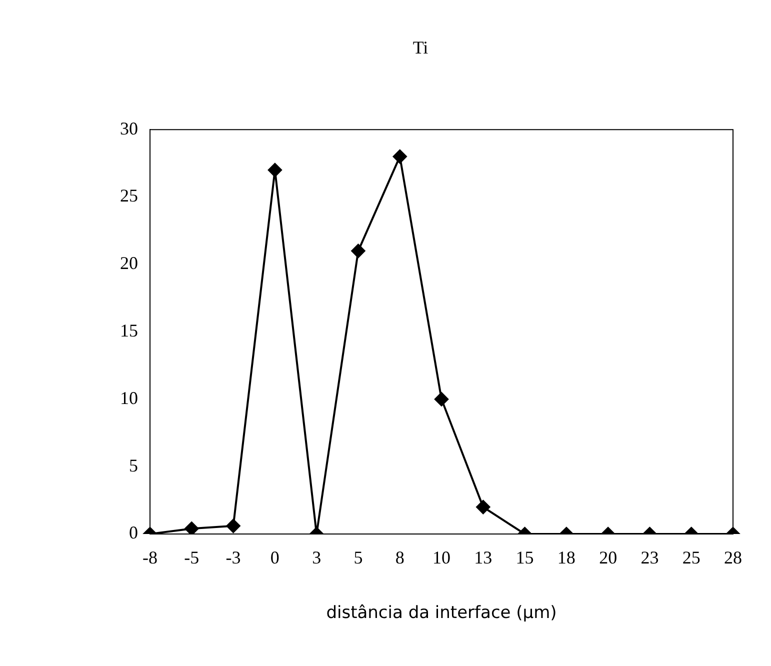  What do you see at coordinates (133, 465) in the screenshot?
I see `y-tick-label: 5` at bounding box center [133, 465].